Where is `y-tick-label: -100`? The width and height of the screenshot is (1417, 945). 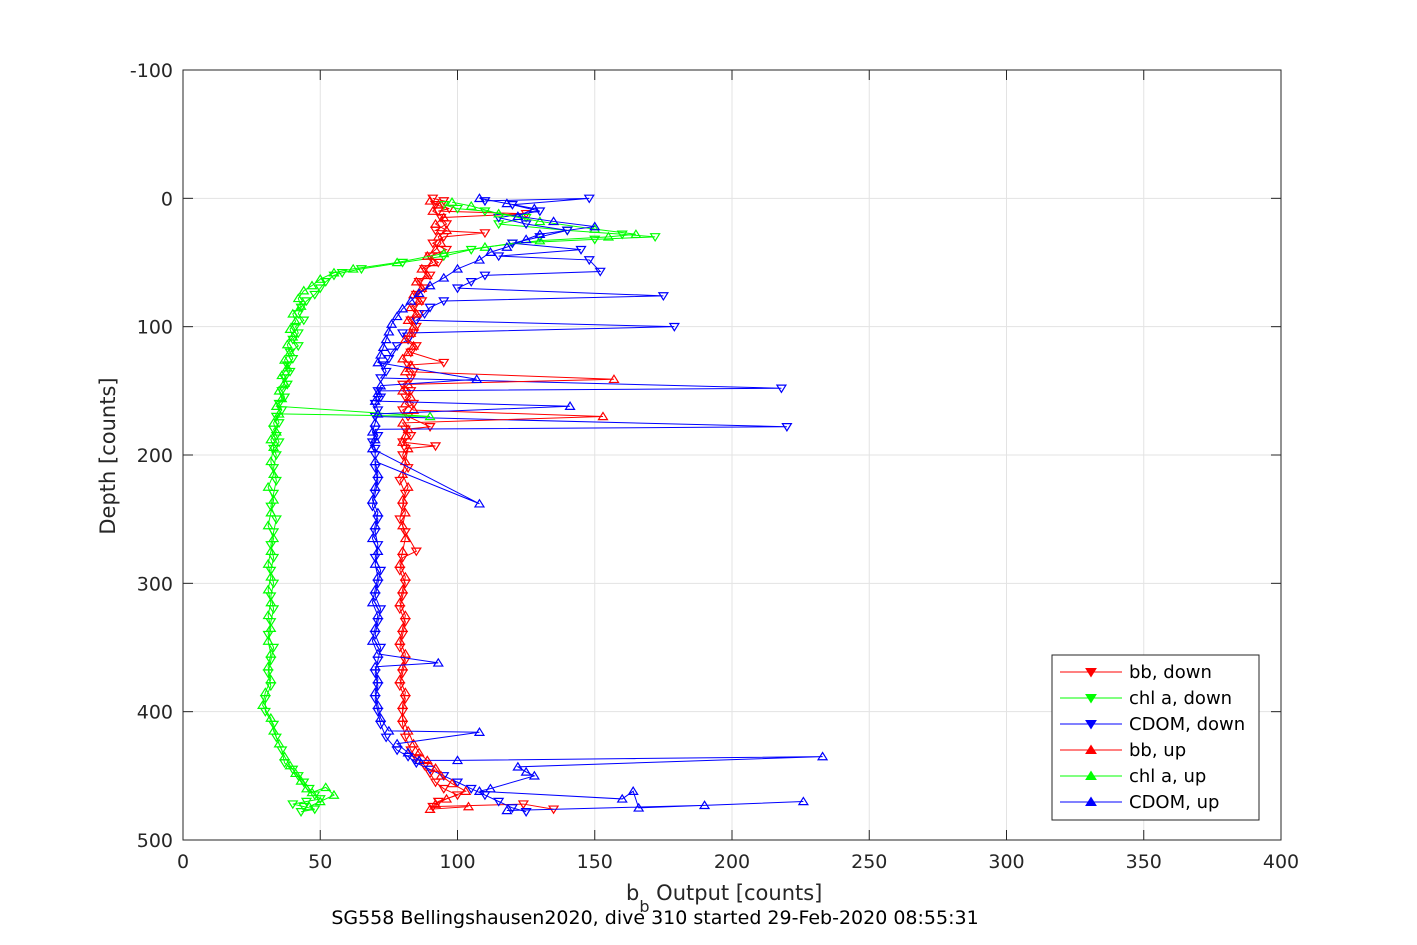 y-tick-label: -100 is located at coordinates (151, 71).